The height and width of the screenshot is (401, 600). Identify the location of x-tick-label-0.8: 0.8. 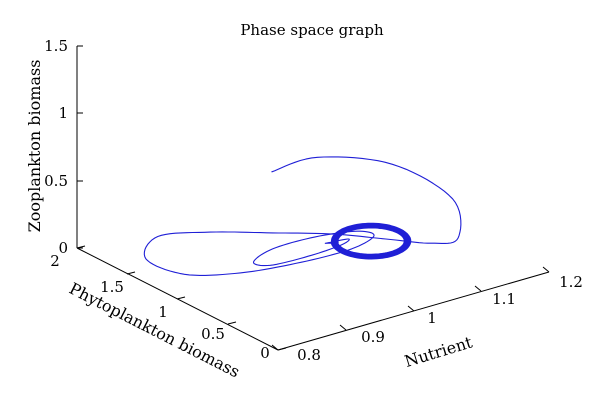
(309, 355).